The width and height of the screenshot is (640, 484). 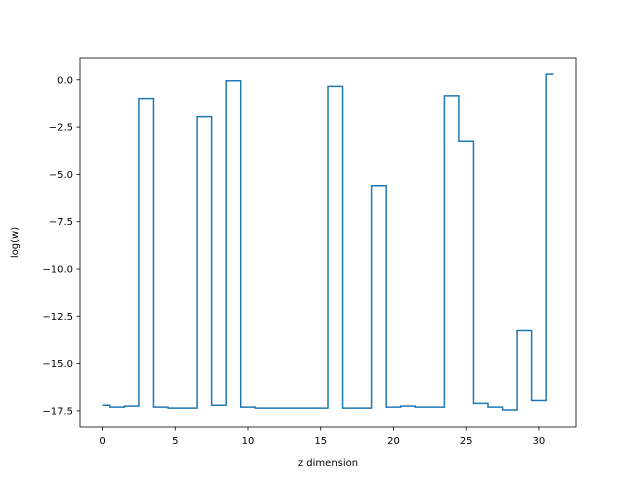 I want to click on y-tick-label: −2.5, so click(x=61, y=128).